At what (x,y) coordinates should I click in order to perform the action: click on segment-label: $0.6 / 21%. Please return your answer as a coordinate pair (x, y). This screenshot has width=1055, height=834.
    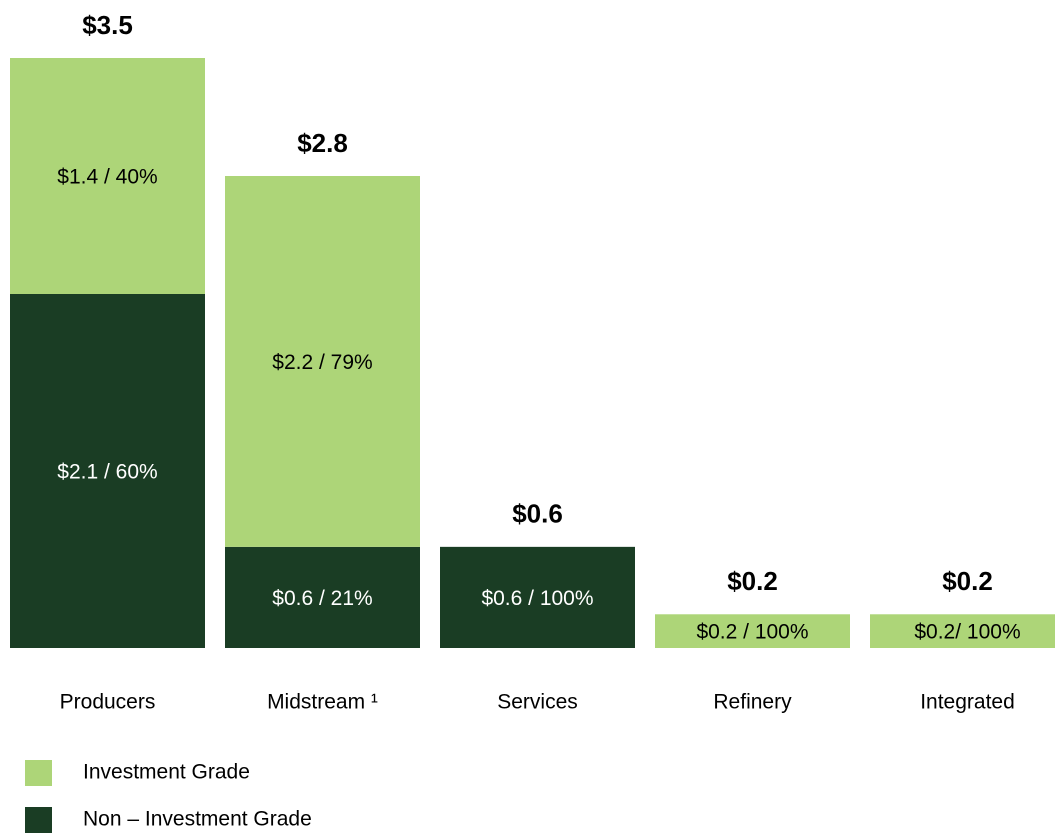
    Looking at the image, I should click on (322, 598).